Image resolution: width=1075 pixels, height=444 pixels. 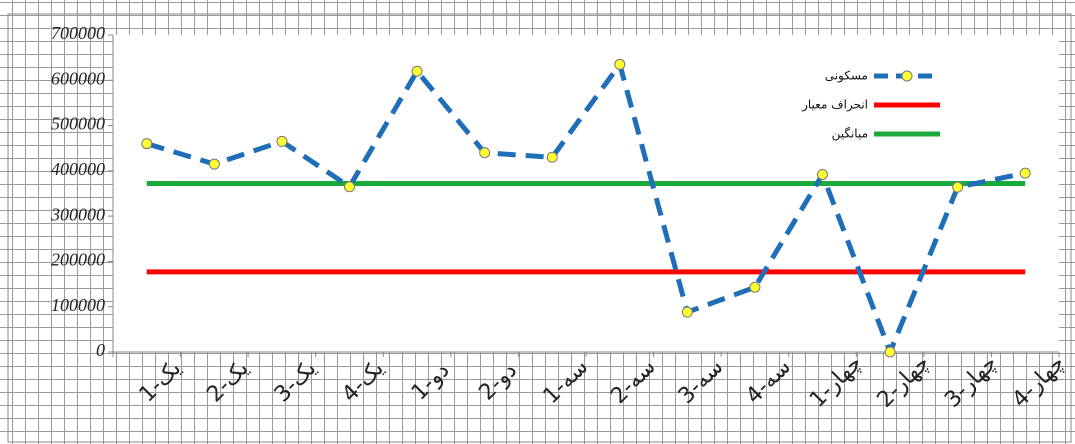 I want to click on y-tick-label: 0, so click(x=100, y=350).